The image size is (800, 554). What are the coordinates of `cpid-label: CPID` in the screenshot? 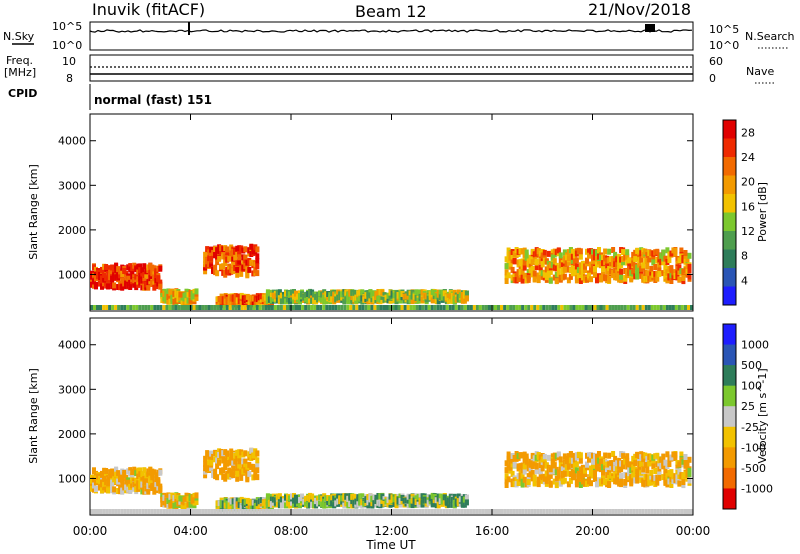 It's located at (22, 93).